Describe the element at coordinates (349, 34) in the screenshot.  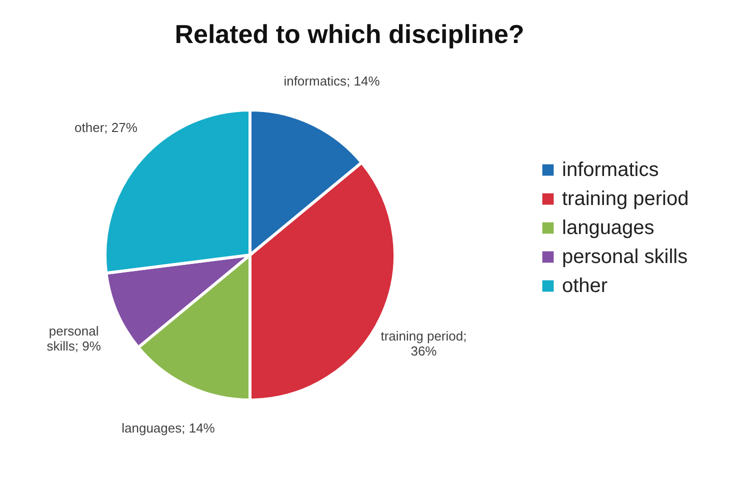
I see `chart-title: Related to which discipline?` at that location.